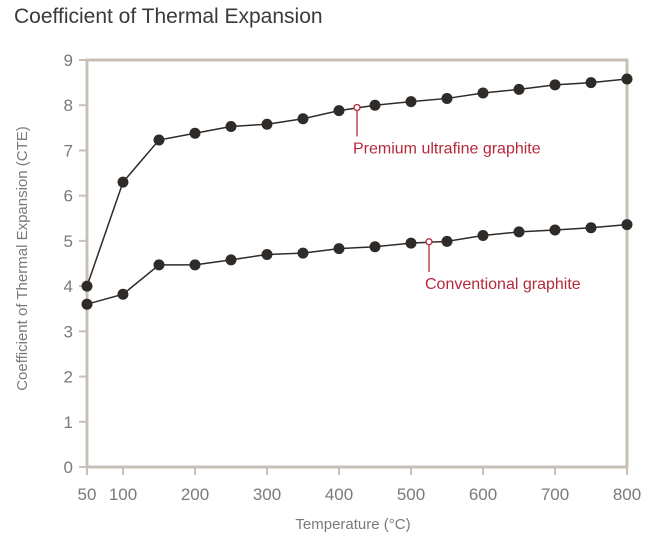 This screenshot has height=550, width=651. Describe the element at coordinates (352, 524) in the screenshot. I see `x-axis-label: Temperature (°C)` at that location.